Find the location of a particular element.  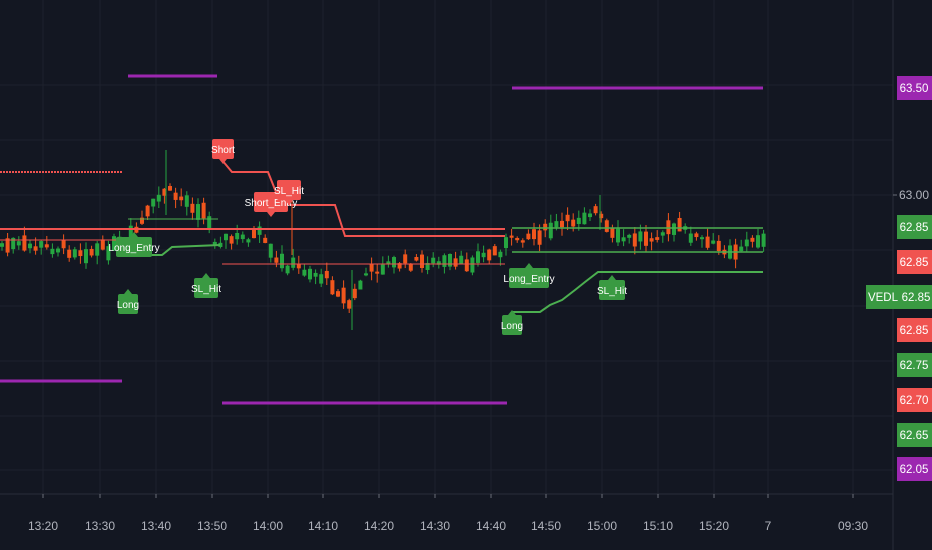

symbol-tag-bg is located at coordinates (883, 297).